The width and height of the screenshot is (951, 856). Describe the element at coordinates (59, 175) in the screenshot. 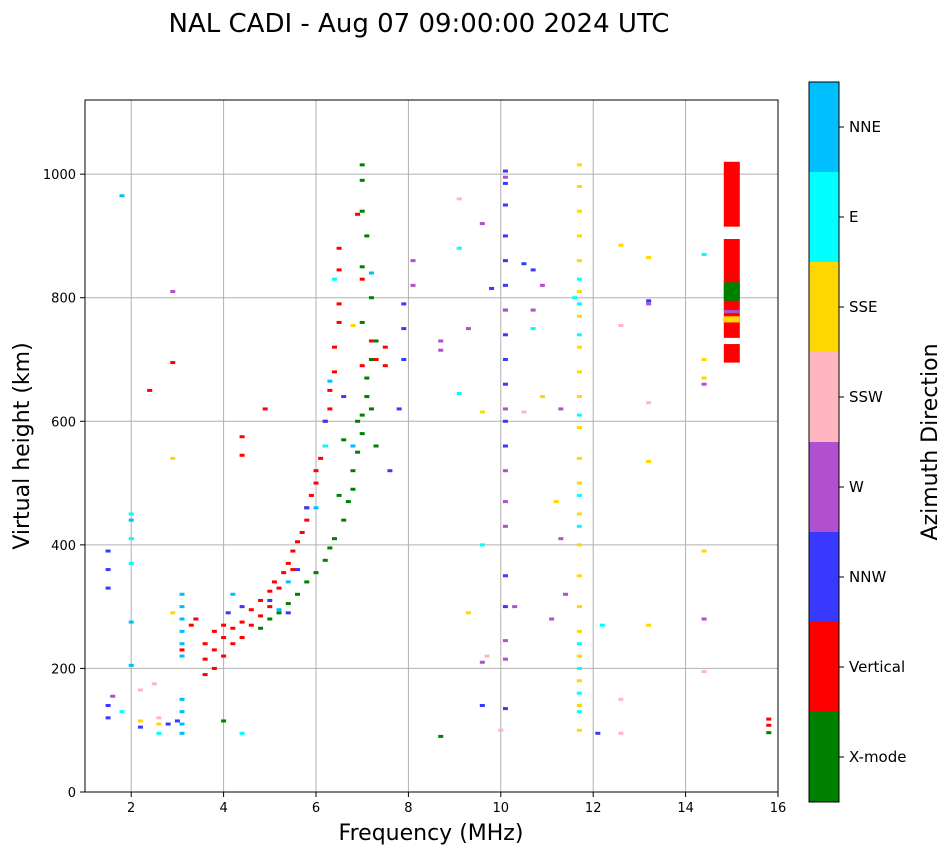

I see `y-tick-label: 1000` at that location.